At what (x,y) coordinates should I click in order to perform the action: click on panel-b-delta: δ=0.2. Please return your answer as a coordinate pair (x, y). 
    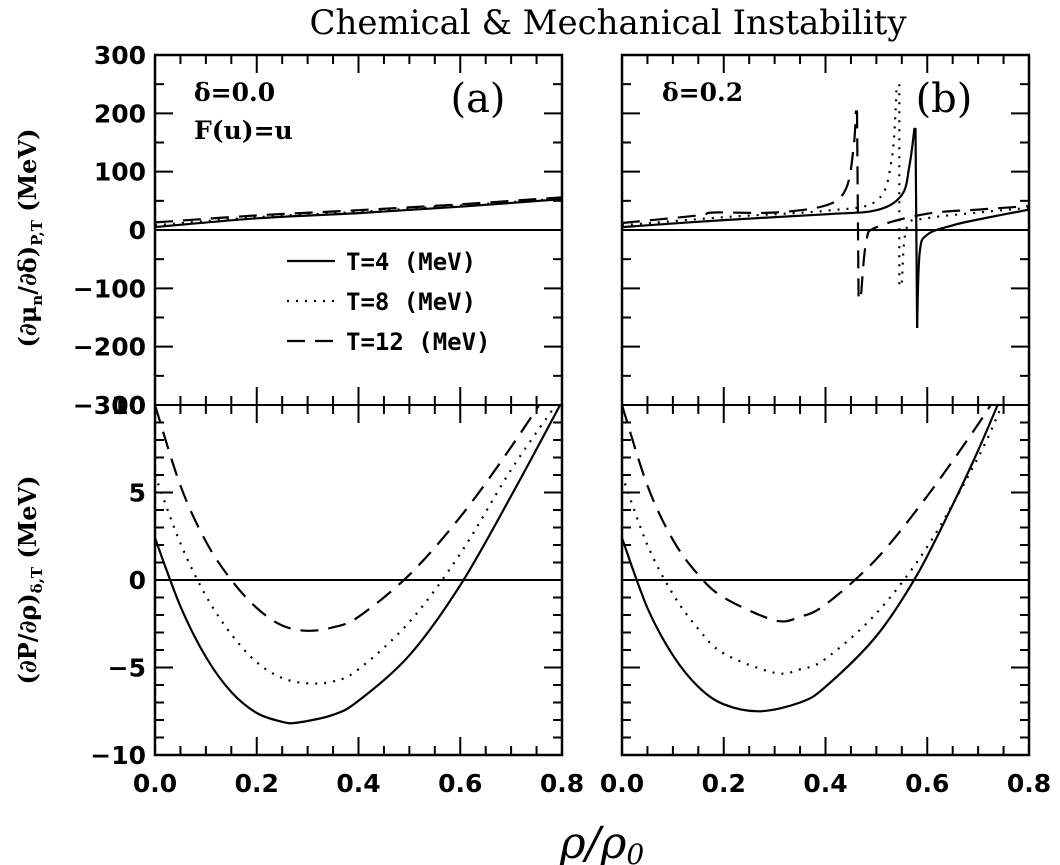
    Looking at the image, I should click on (702, 92).